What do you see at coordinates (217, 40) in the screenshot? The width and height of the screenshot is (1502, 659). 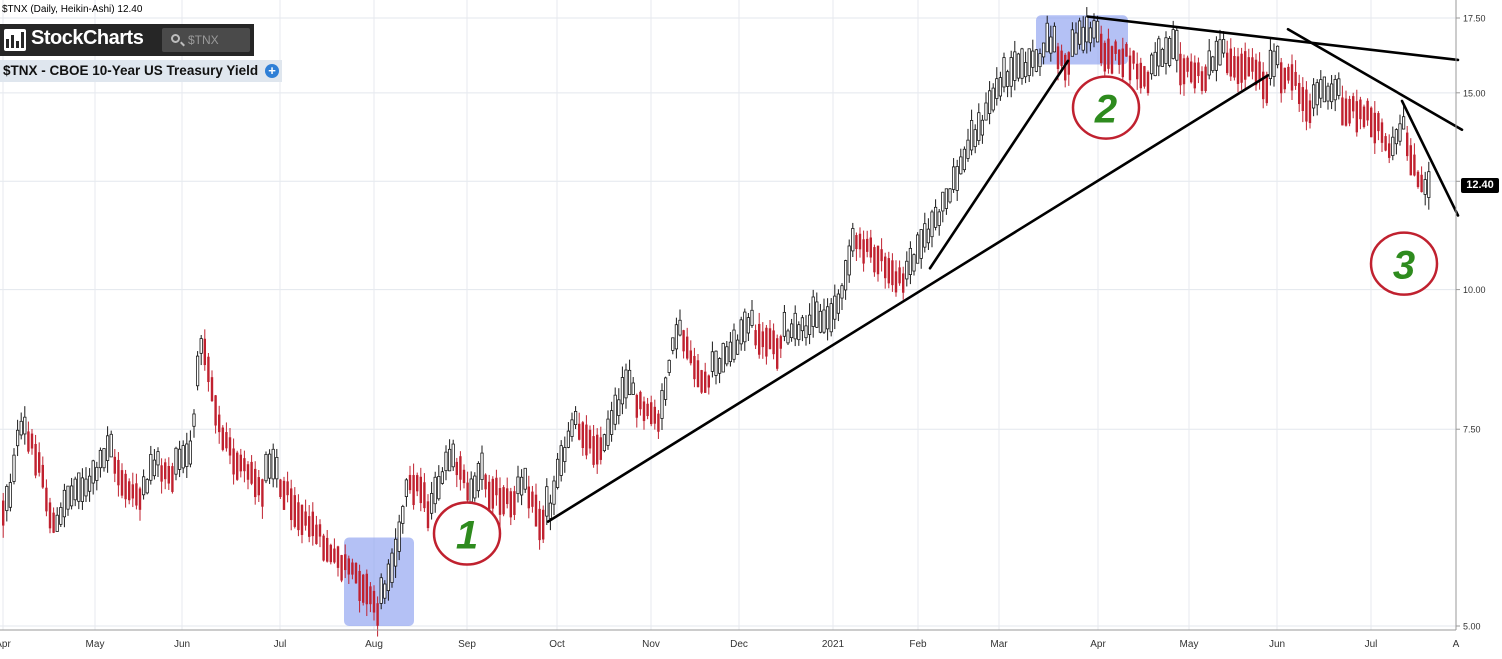 I see `search-input` at bounding box center [217, 40].